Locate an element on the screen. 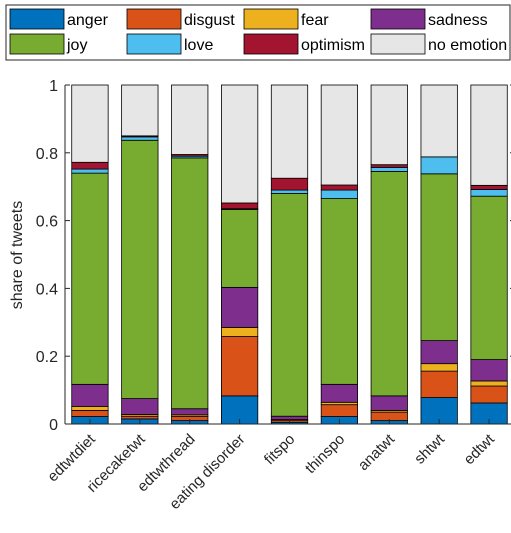  legend-label-optimism: optimism is located at coordinates (333, 45).